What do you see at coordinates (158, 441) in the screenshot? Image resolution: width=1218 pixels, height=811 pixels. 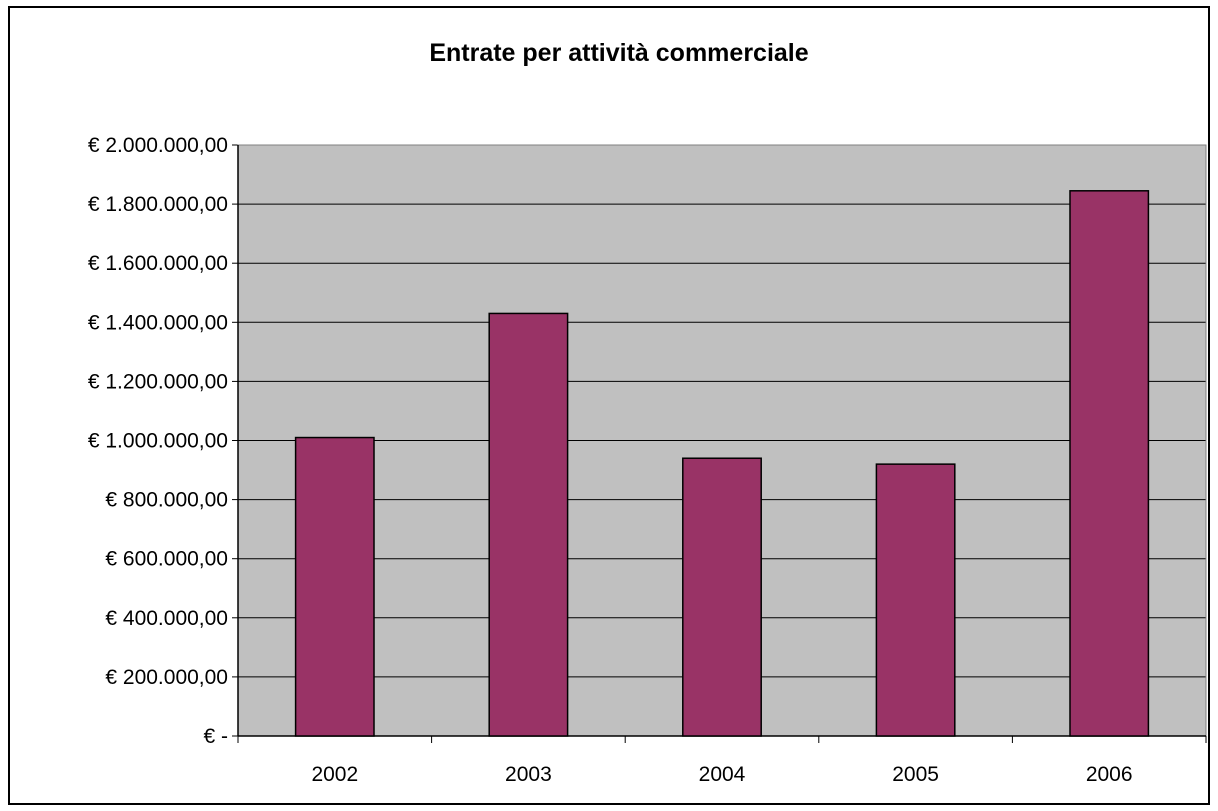 I see `y-tick-label: € 1.000.000,00` at bounding box center [158, 441].